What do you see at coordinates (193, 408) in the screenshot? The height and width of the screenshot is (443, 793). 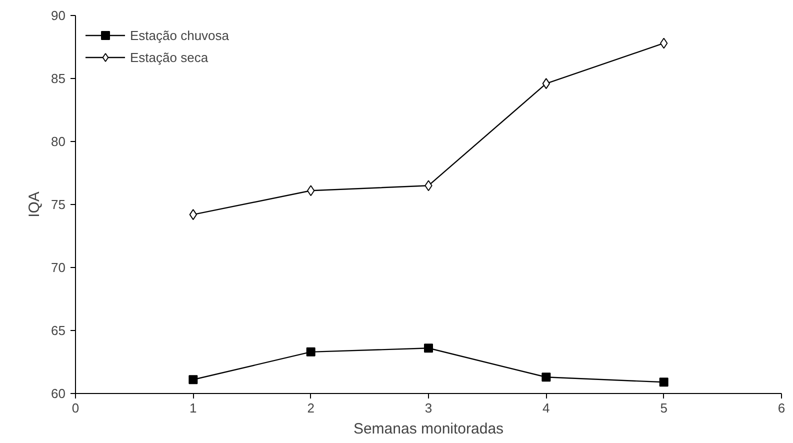 I see `x-tick-label: 1` at bounding box center [193, 408].